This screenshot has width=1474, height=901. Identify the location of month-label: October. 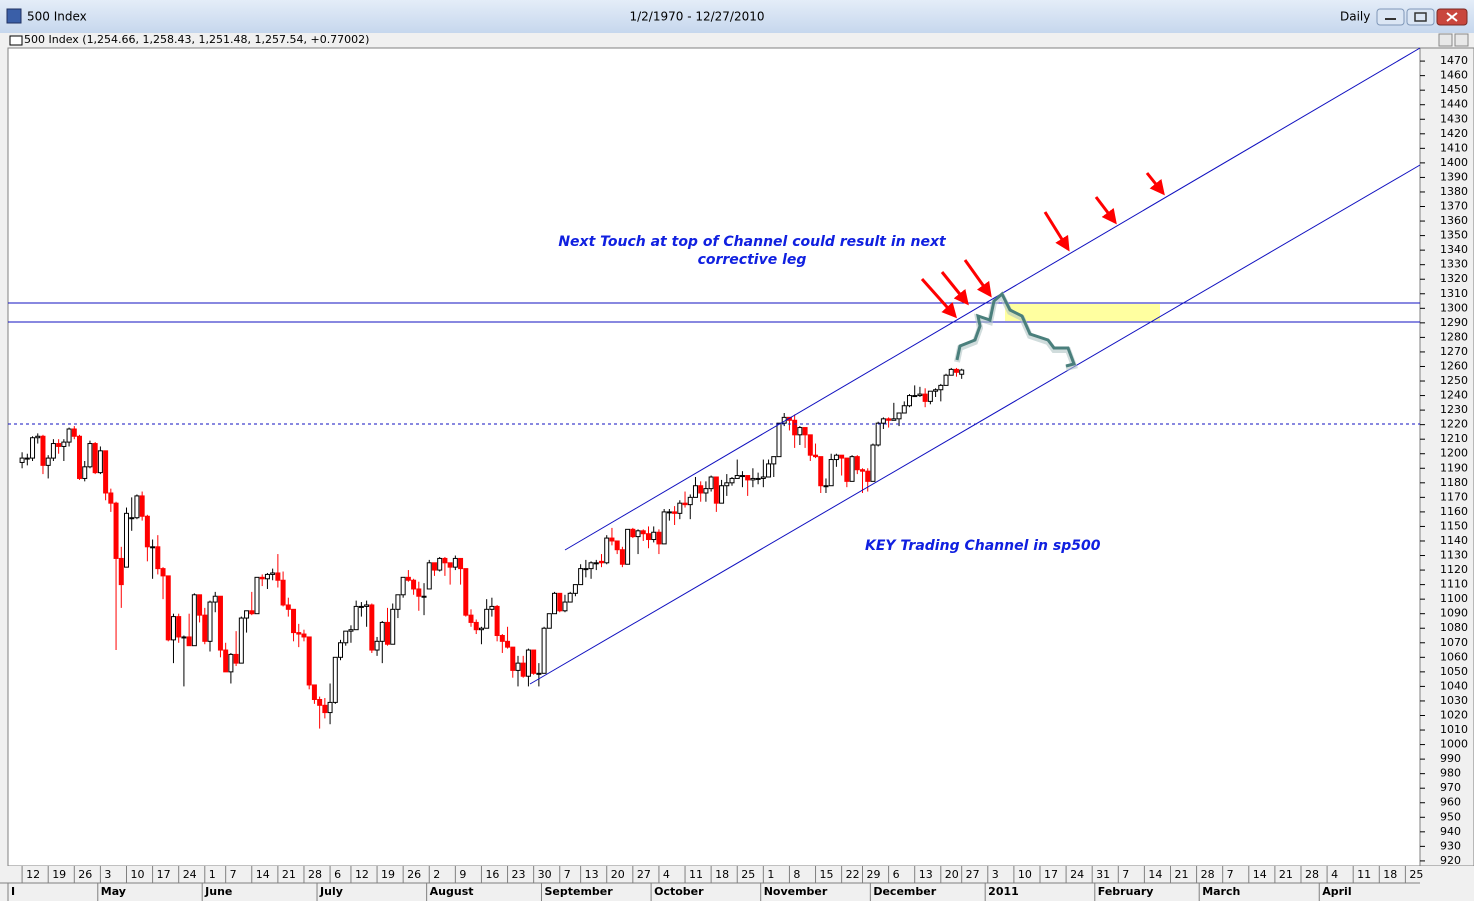
(679, 891).